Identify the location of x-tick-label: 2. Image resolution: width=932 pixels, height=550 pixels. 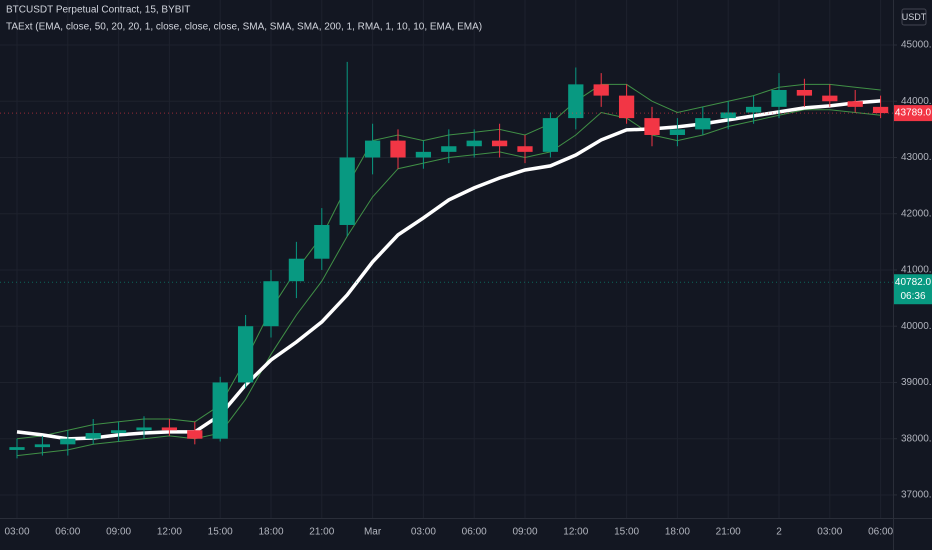
(779, 532).